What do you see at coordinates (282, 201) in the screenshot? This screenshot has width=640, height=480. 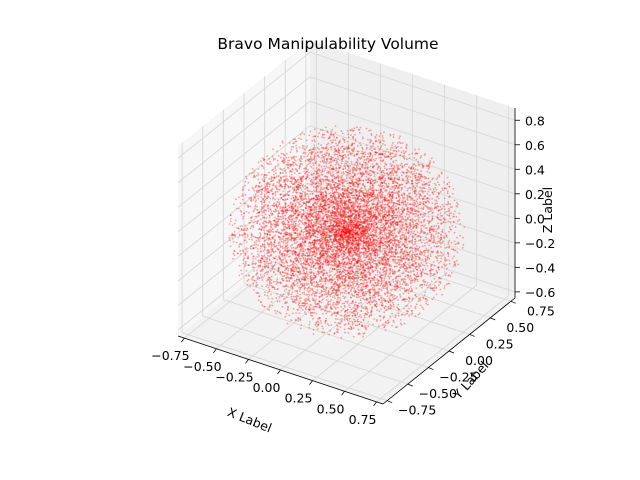 I see `grid-line-x` at bounding box center [282, 201].